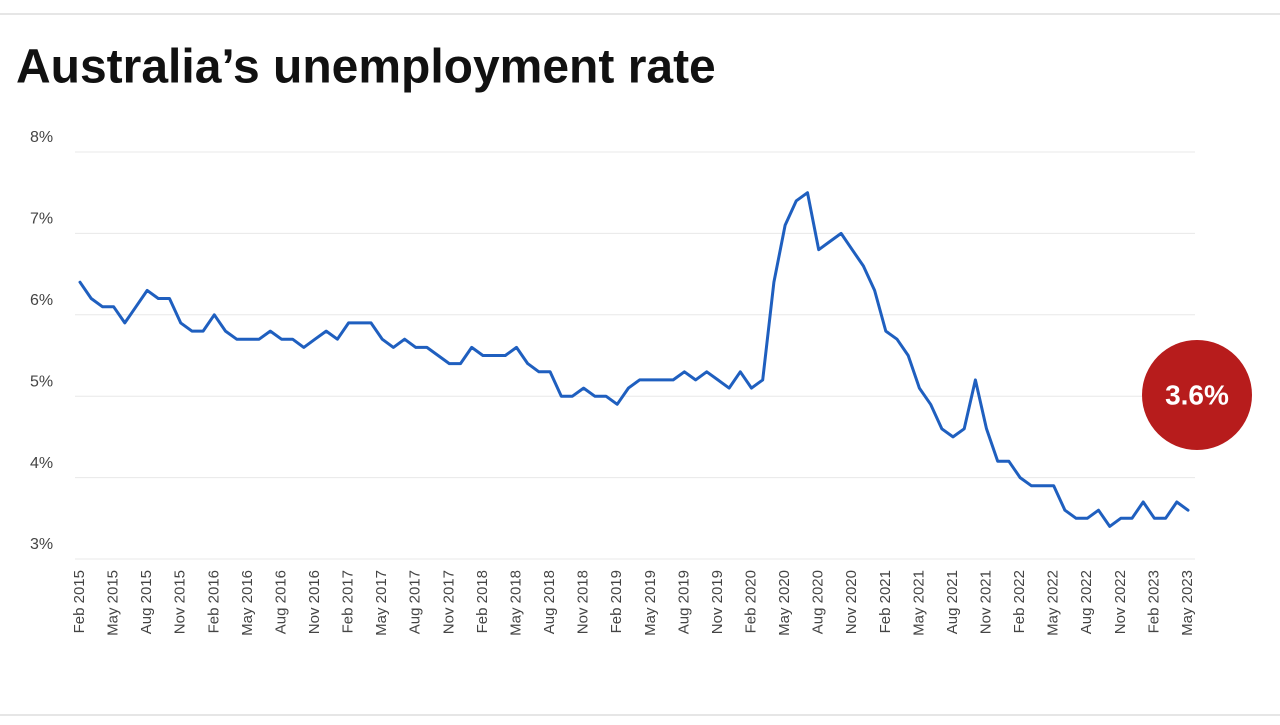 The image size is (1280, 725). I want to click on x-tick-label: Aug 2021, so click(952, 602).